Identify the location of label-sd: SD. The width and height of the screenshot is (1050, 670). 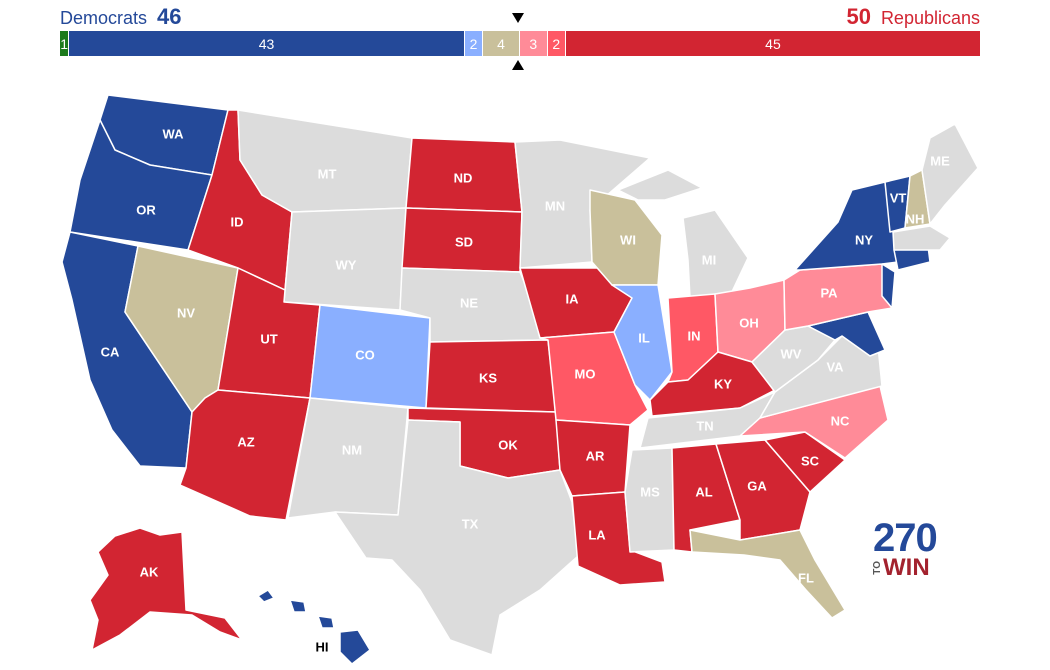
(464, 241).